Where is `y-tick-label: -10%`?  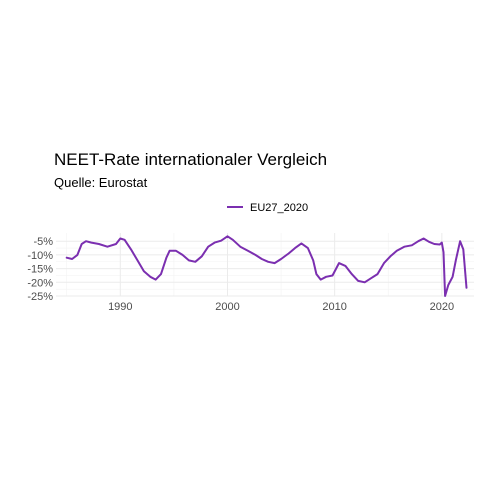
y-tick-label: -10% is located at coordinates (40, 256).